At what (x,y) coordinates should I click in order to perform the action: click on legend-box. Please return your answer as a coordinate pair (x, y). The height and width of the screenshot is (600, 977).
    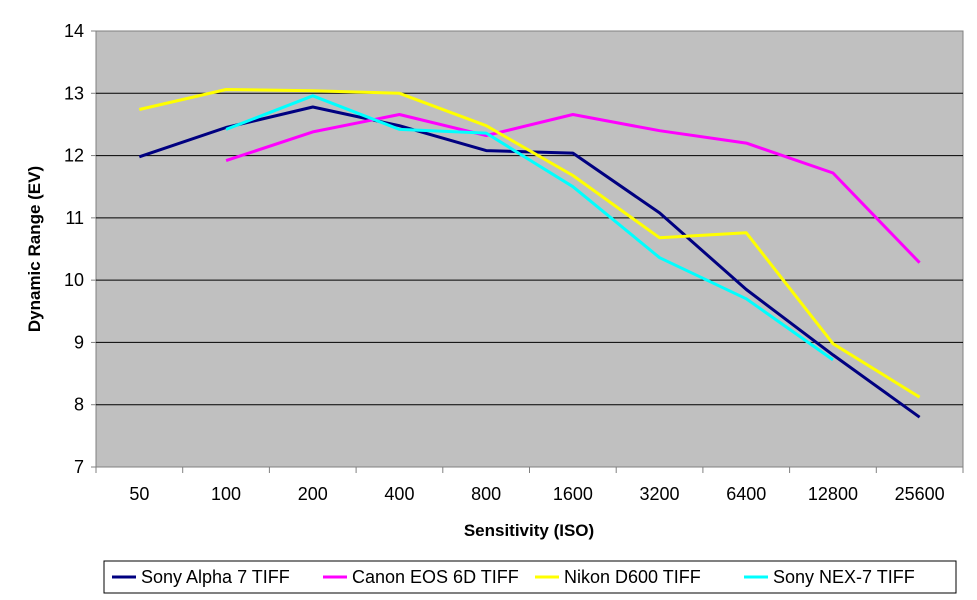
    Looking at the image, I should click on (530, 577).